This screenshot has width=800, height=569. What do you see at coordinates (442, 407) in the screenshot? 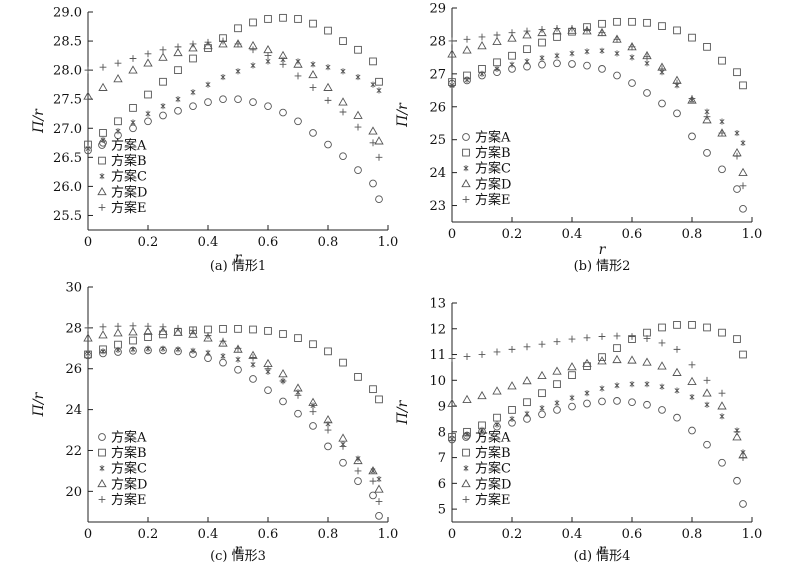
I see `y-tick-label: 9` at bounding box center [442, 407].